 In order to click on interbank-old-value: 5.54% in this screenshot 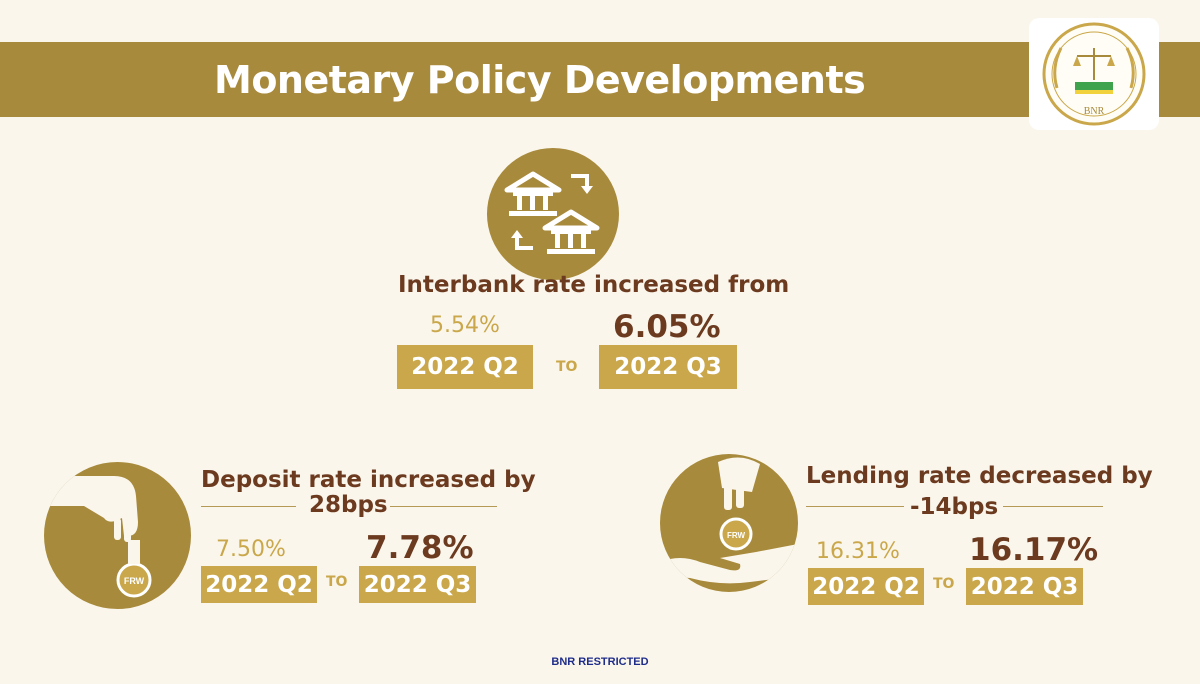, I will do `click(465, 325)`.